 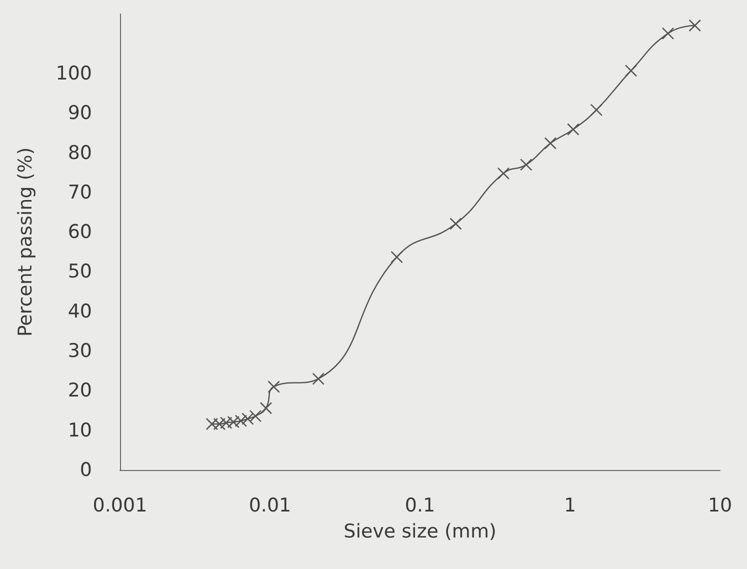 I want to click on y-tick-label: 40, so click(x=80, y=311).